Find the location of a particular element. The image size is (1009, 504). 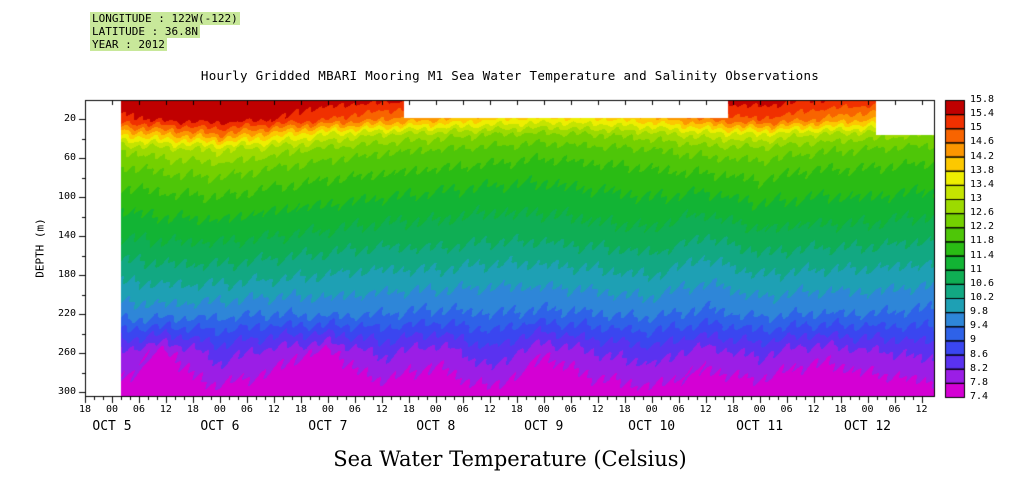

colorbar-tick-label: 9 is located at coordinates (973, 340).